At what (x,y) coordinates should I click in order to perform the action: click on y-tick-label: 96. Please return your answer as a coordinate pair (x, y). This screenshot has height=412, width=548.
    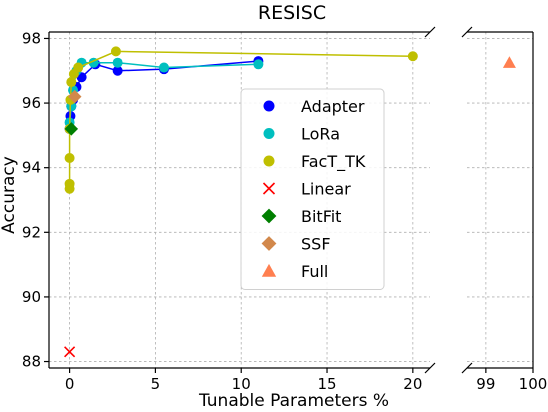
    Looking at the image, I should click on (31, 103).